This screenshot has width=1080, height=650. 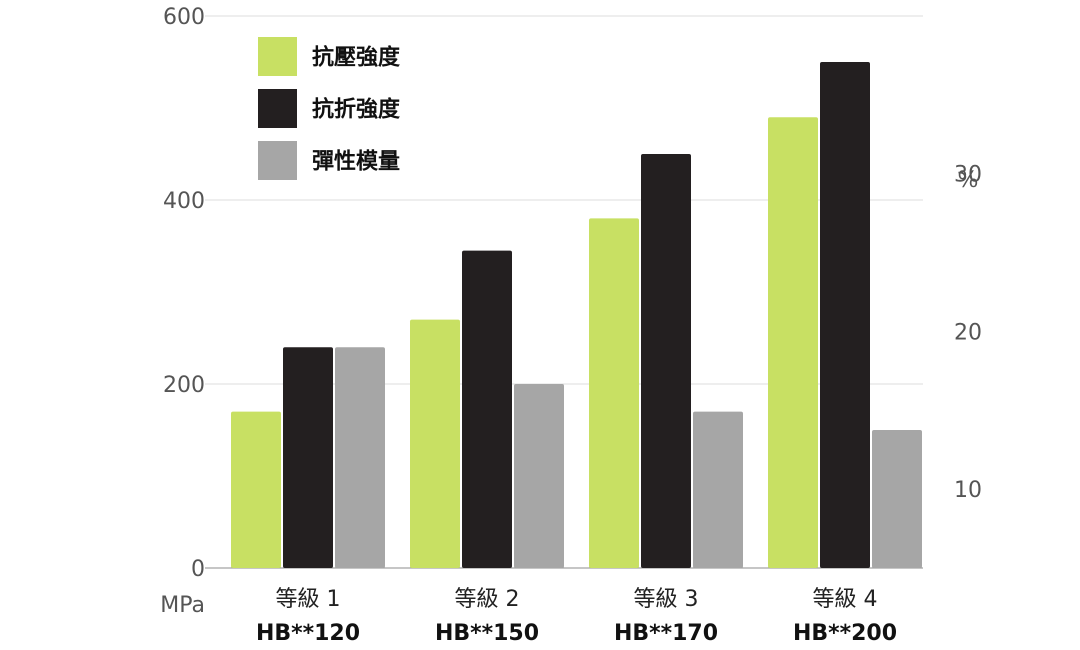 I want to click on x-category-label: 等級 4, so click(x=845, y=599).